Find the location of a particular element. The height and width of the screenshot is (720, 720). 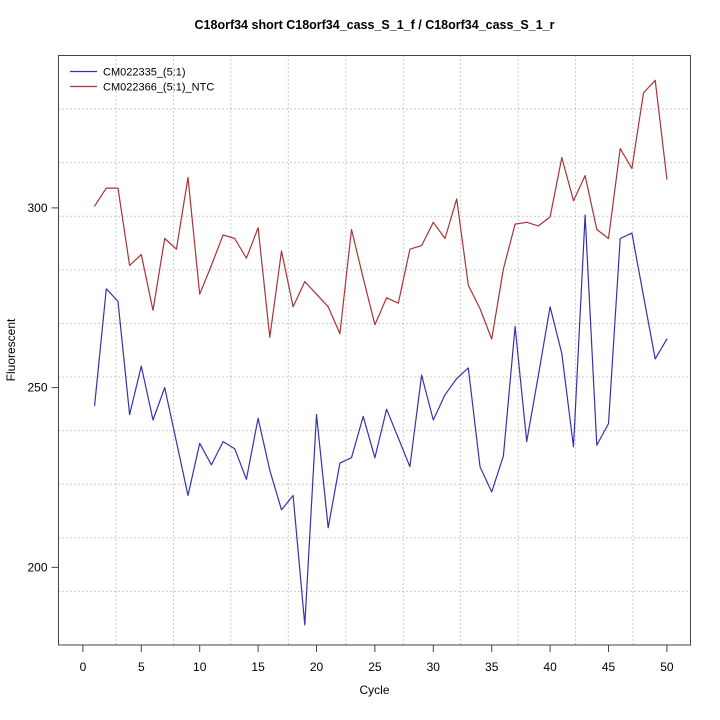

x-tick-label: 5 is located at coordinates (141, 667).